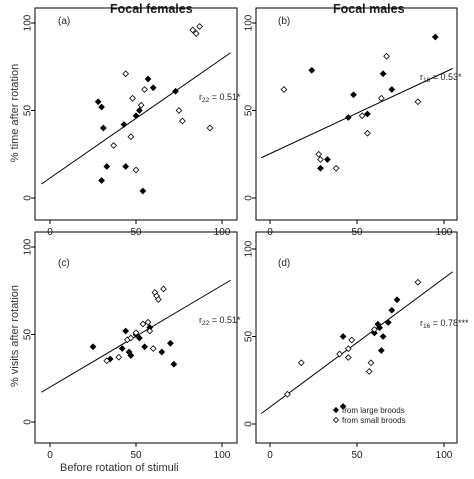  I want to click on x-tick-label: 100, so click(444, 455).